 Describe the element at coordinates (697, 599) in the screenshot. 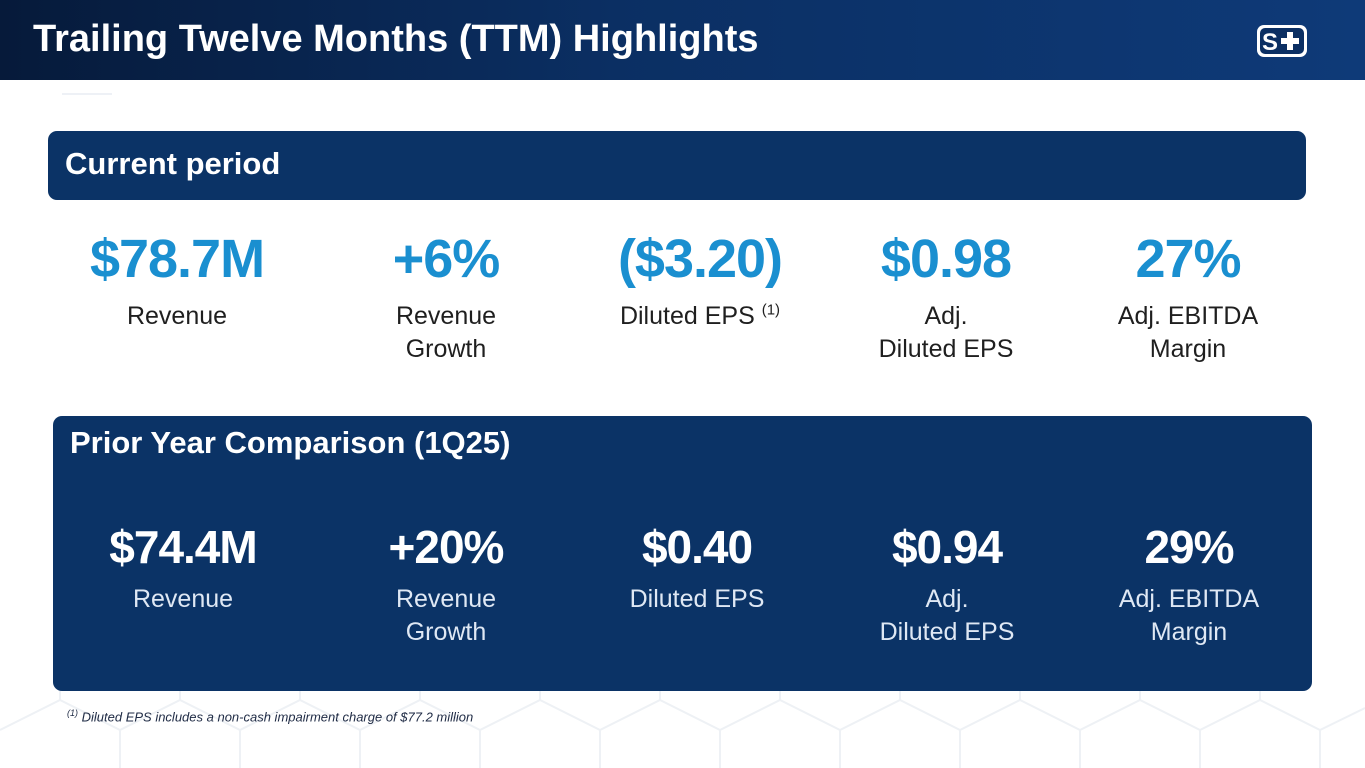

I see `metric-label: Diluted EPS` at that location.